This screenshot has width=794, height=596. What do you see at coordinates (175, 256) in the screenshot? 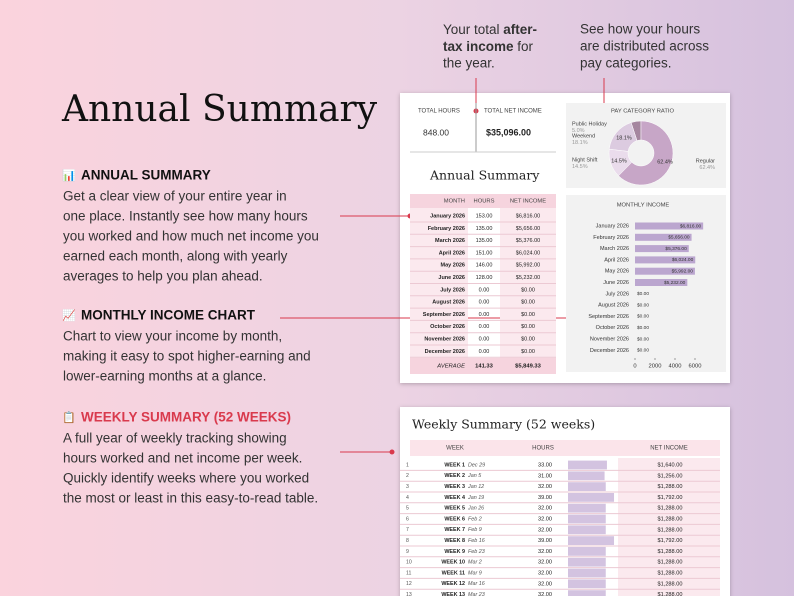
I see `feature-text: earned each month, along with yearly` at bounding box center [175, 256].